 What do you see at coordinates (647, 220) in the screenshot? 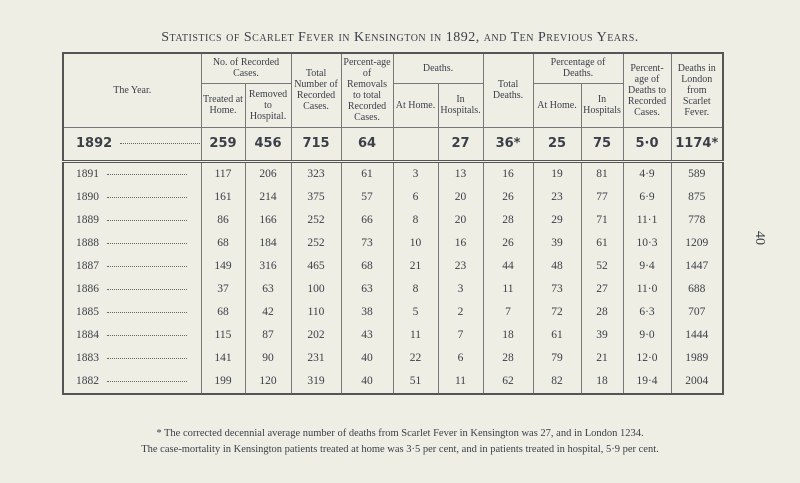
I see `cell: 11·1` at bounding box center [647, 220].